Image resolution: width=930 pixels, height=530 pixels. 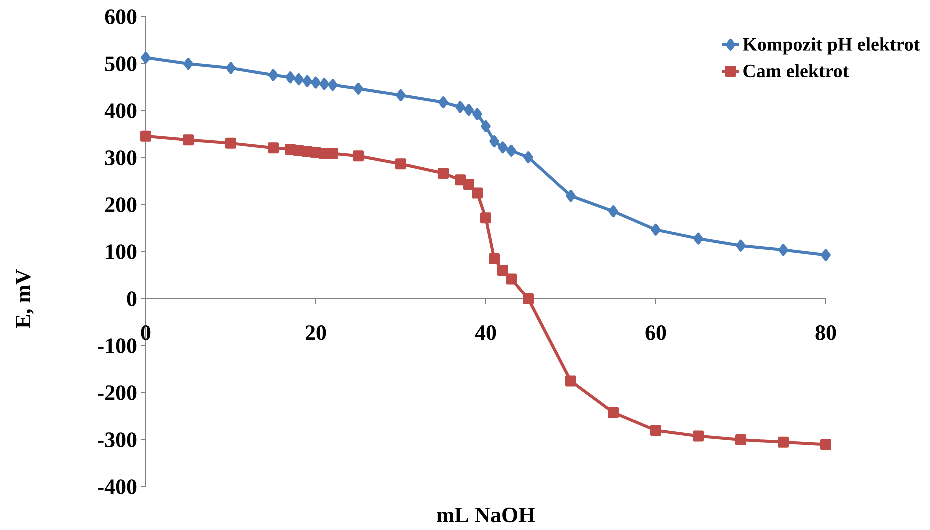 What do you see at coordinates (656, 333) in the screenshot?
I see `x-tick-label: 60` at bounding box center [656, 333].